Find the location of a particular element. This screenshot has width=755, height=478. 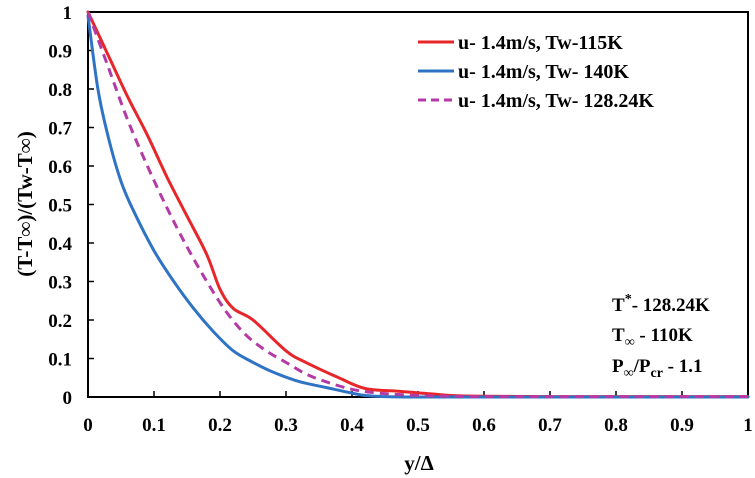

x-tick-labels: 0 0.1 0.2 0.3 0.4 0.5 0.6 0.7 0.8 0.9 1 is located at coordinates (418, 425).